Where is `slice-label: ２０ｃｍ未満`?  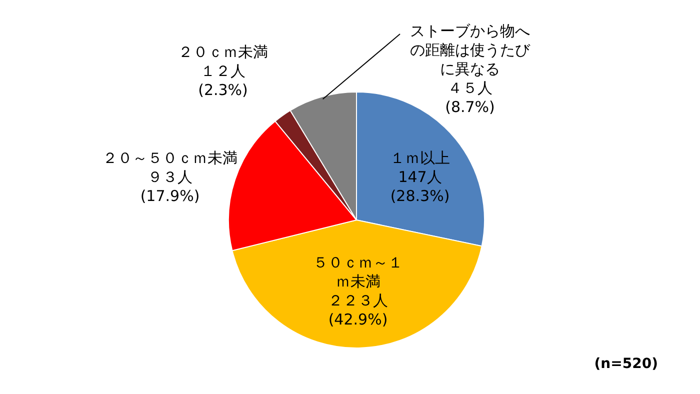 slice-label: ２０ｃｍ未満 is located at coordinates (223, 51).